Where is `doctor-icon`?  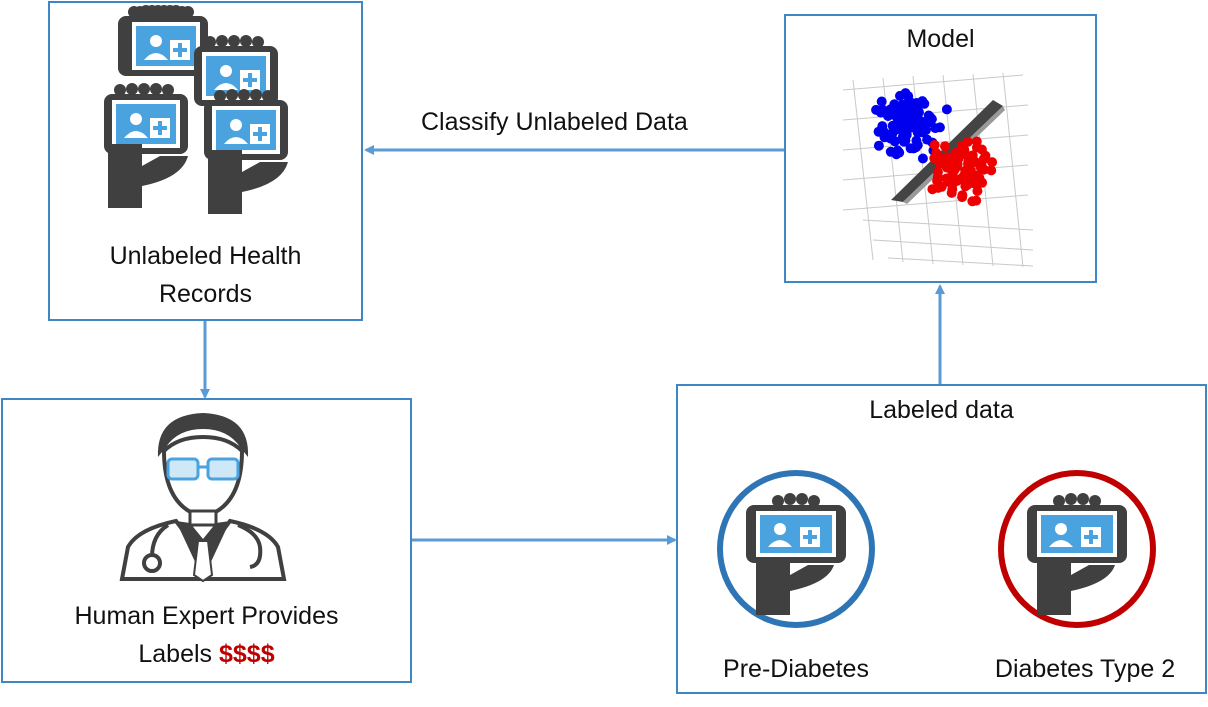
doctor-icon is located at coordinates (203, 498).